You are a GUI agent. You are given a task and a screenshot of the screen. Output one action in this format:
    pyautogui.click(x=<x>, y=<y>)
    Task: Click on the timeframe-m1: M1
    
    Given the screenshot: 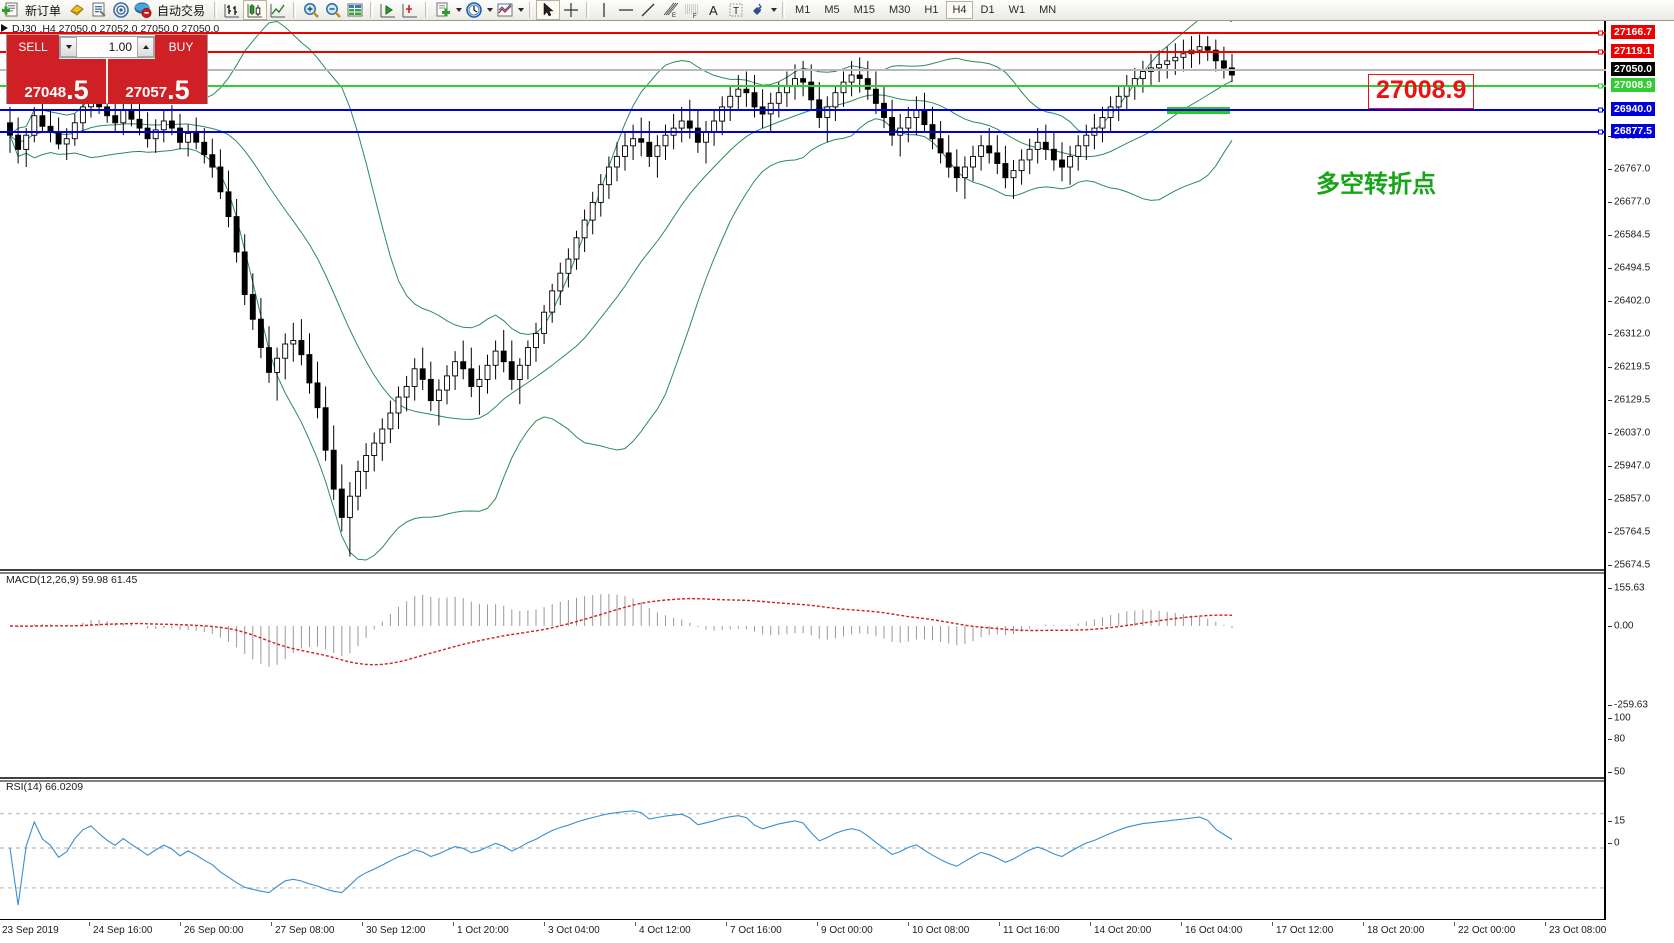 What is the action you would take?
    pyautogui.click(x=803, y=10)
    